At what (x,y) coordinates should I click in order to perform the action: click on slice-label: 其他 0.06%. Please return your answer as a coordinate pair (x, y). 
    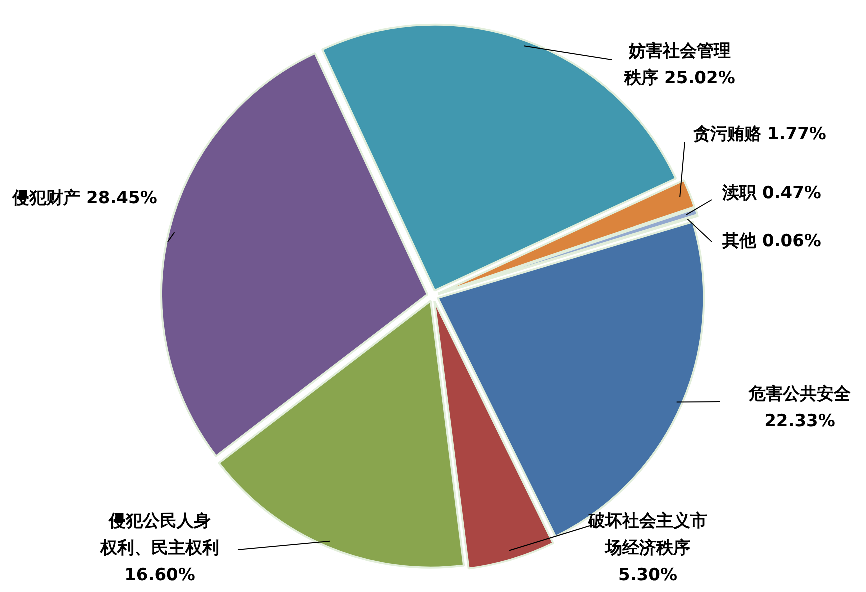
    Looking at the image, I should click on (772, 241).